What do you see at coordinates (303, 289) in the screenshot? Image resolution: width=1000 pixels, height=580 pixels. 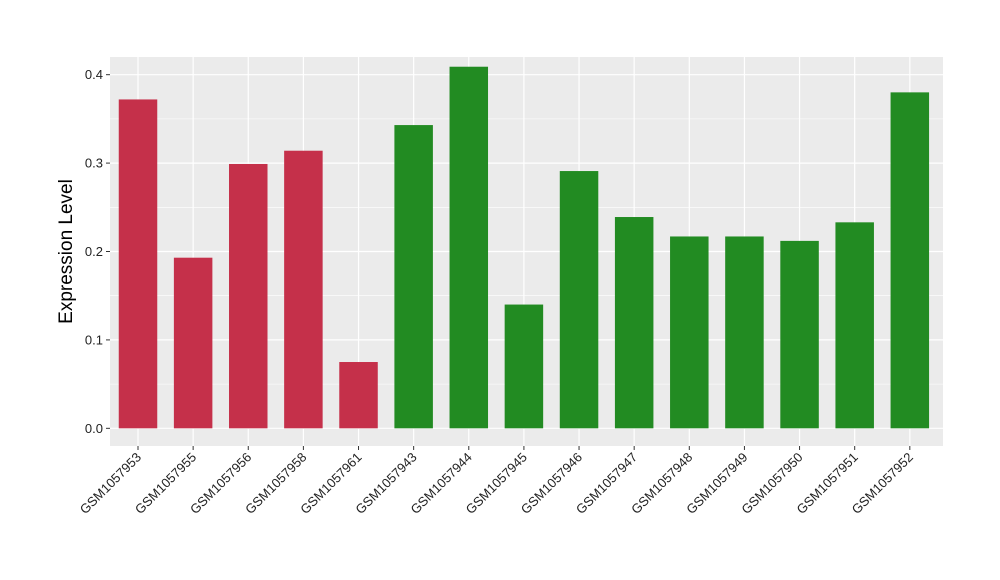 I see `bar-GSM1057958` at bounding box center [303, 289].